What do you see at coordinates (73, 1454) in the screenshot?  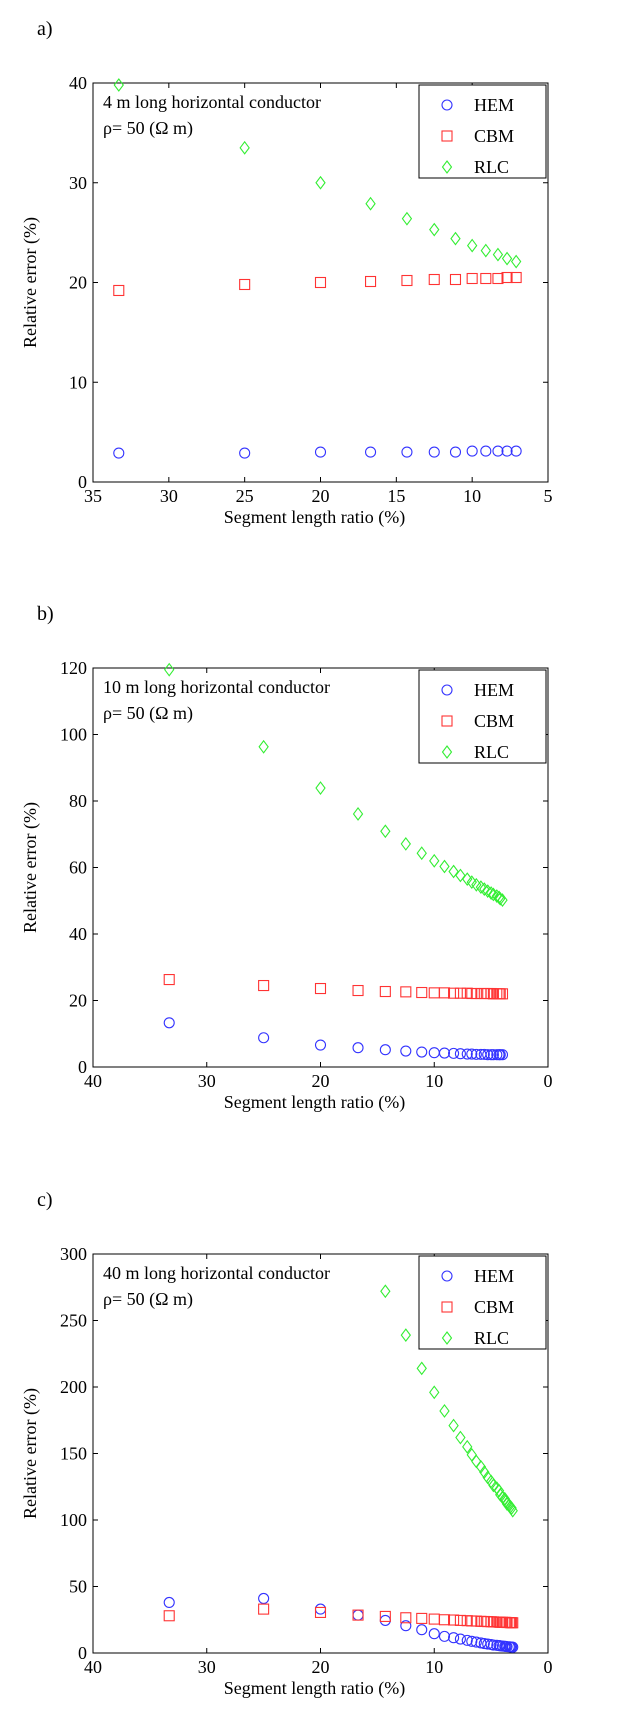 I see `y-tick-label: 150` at bounding box center [73, 1454].